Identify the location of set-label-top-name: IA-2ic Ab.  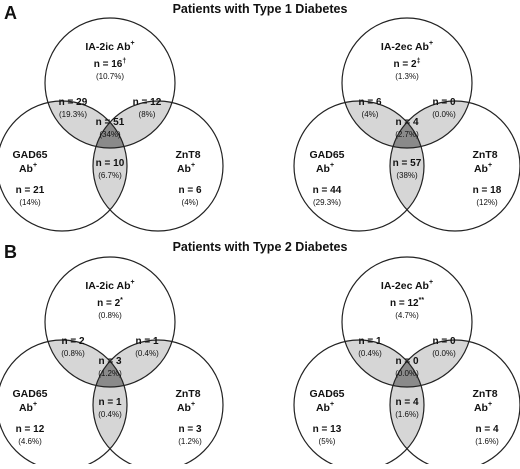
(107, 286).